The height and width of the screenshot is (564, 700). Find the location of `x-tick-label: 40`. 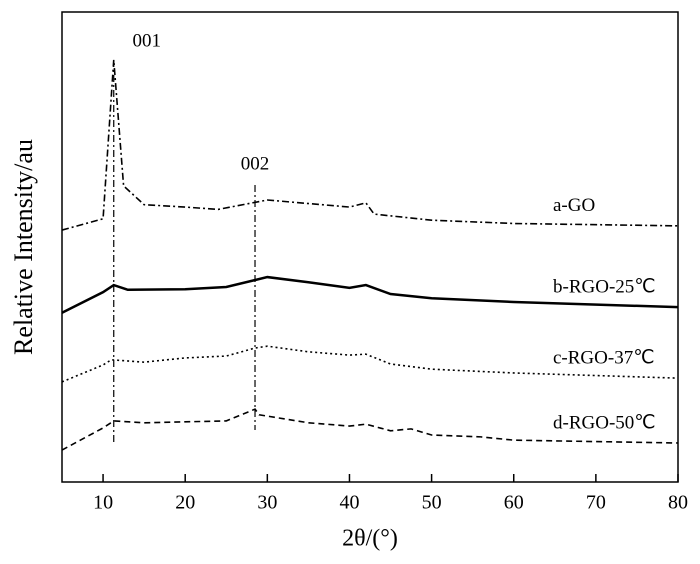

x-tick-label: 40 is located at coordinates (349, 503).